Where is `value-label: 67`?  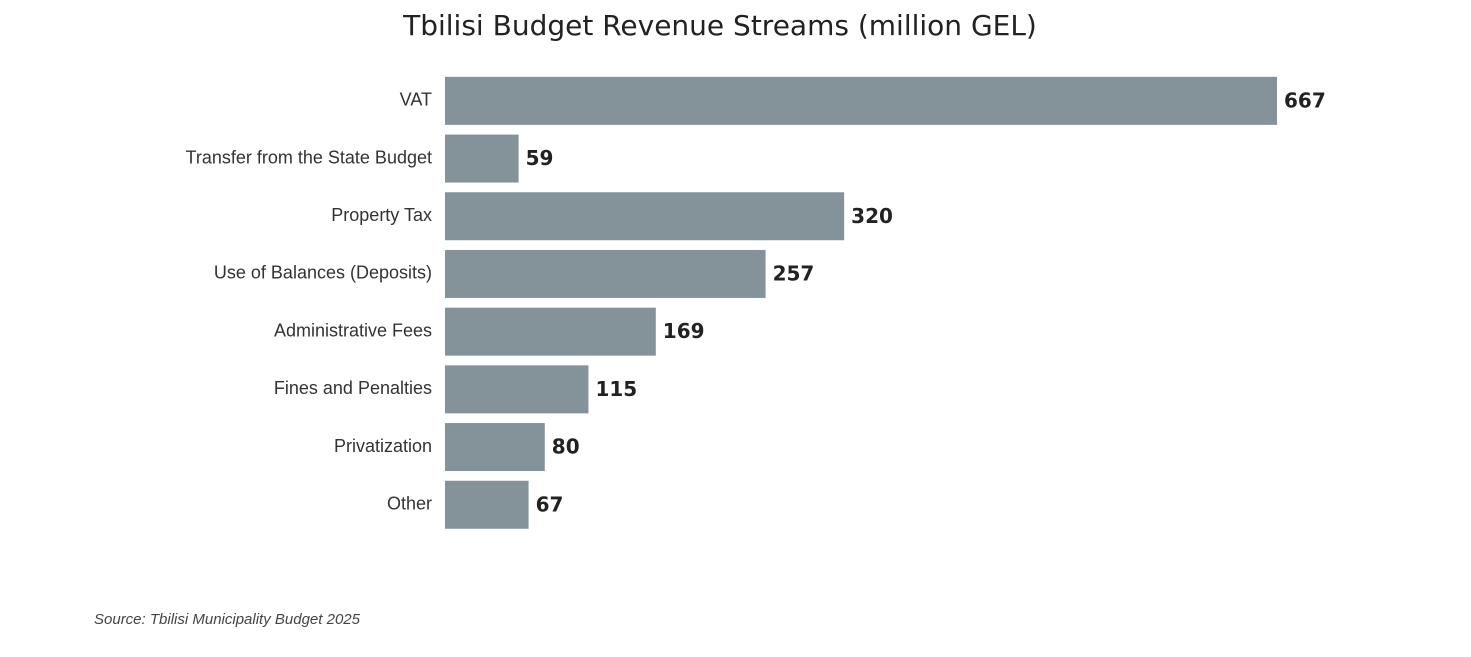
value-label: 67 is located at coordinates (550, 504).